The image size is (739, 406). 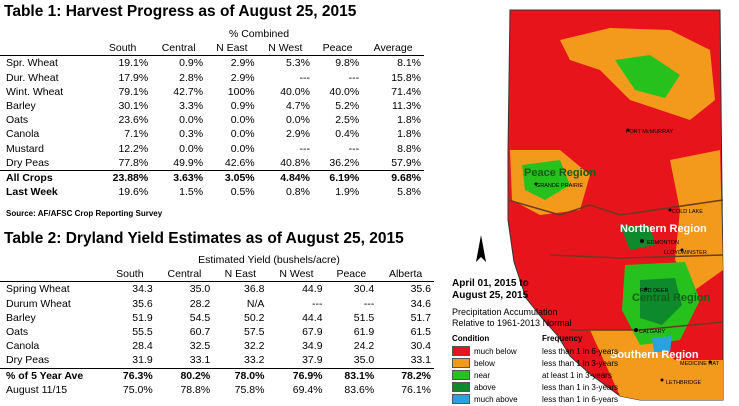 I want to click on table-cell: 42.6%, so click(x=239, y=162).